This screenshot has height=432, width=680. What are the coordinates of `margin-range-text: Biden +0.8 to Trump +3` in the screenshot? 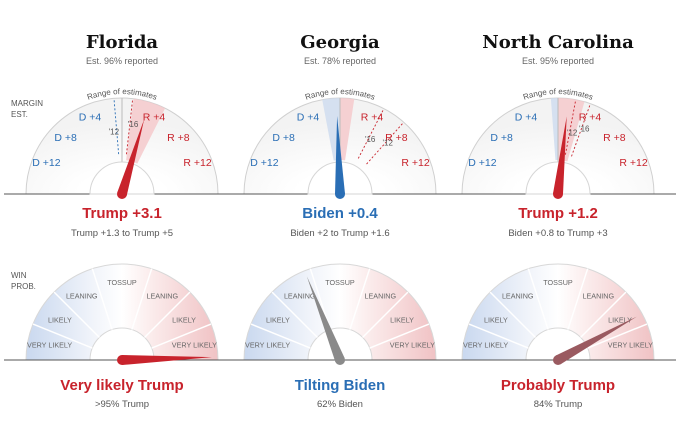 It's located at (557, 233).